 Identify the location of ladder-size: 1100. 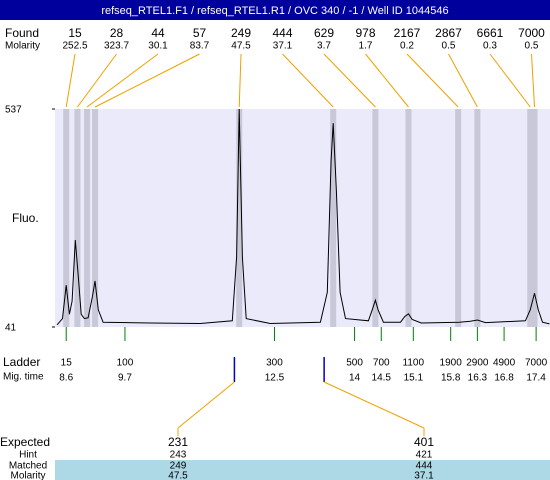
(414, 363).